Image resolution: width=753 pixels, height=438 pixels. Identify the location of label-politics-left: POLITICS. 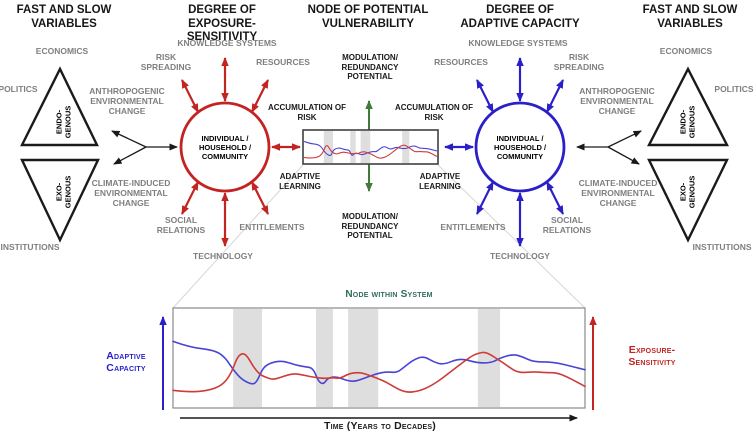
(19, 89).